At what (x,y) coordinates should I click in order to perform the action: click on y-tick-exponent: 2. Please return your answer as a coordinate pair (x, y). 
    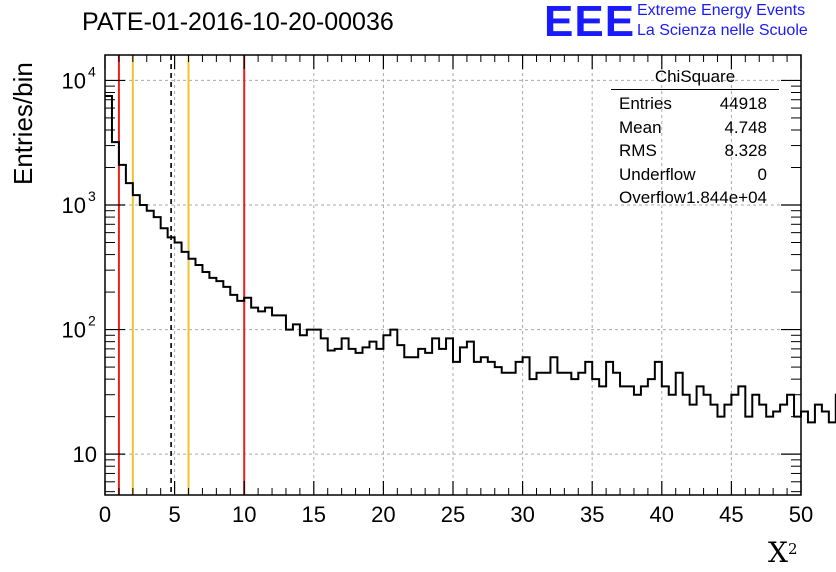
    Looking at the image, I should click on (92, 321).